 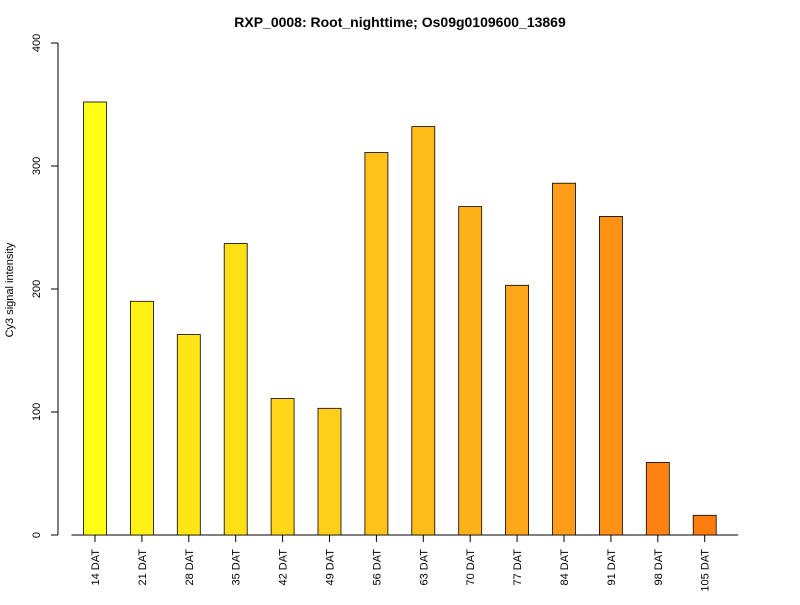 What do you see at coordinates (190, 567) in the screenshot?
I see `x-tick-label: 28 DAT` at bounding box center [190, 567].